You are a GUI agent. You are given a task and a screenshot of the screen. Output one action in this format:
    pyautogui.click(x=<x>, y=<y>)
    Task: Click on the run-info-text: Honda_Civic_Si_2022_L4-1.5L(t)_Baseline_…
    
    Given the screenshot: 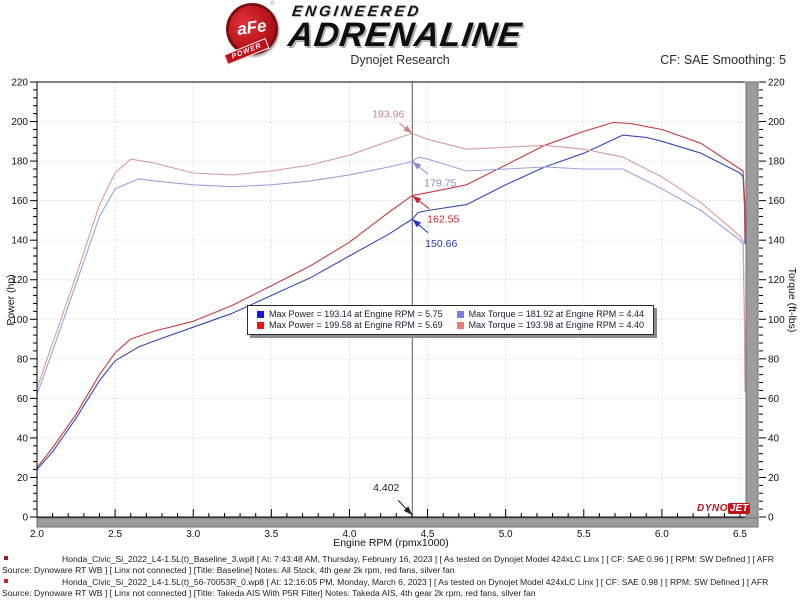 What is the action you would take?
    pyautogui.click(x=388, y=564)
    